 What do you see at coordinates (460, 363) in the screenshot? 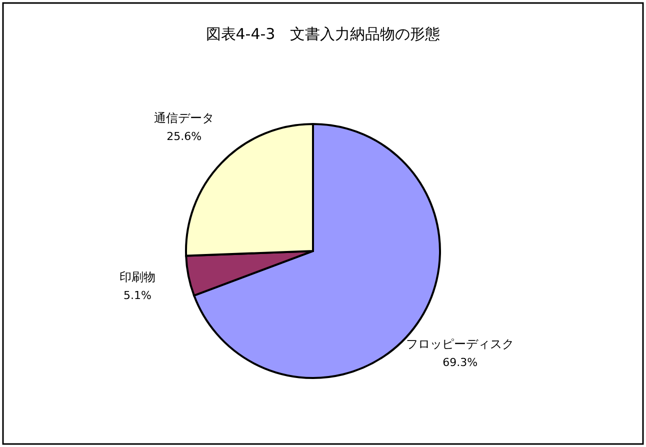
I see `data-label: 69.3%` at bounding box center [460, 363].